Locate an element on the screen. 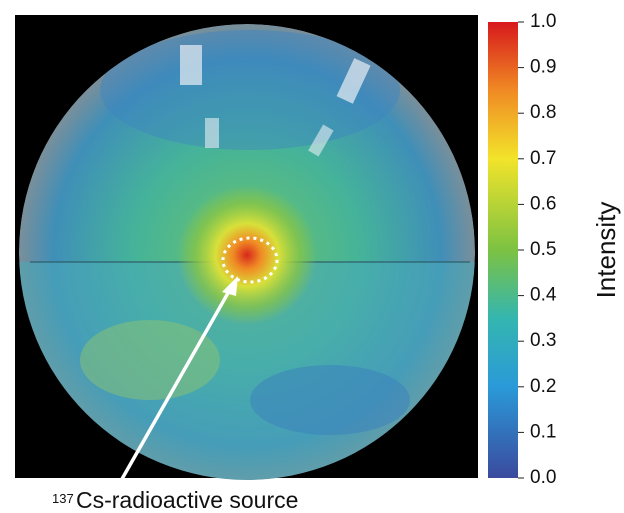 The width and height of the screenshot is (624, 513). colorbar-tick-label: 0.6 is located at coordinates (543, 203).